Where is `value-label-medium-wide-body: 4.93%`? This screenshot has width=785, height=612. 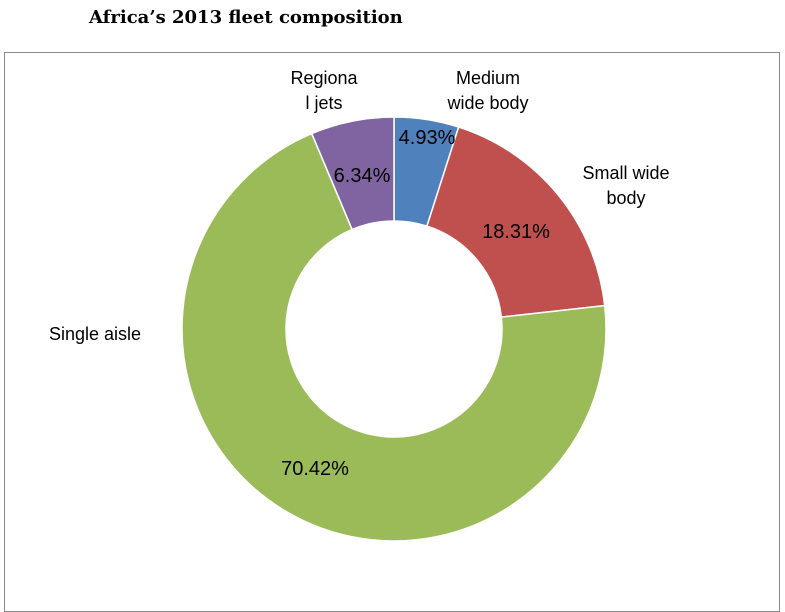
value-label-medium-wide-body: 4.93% is located at coordinates (427, 138).